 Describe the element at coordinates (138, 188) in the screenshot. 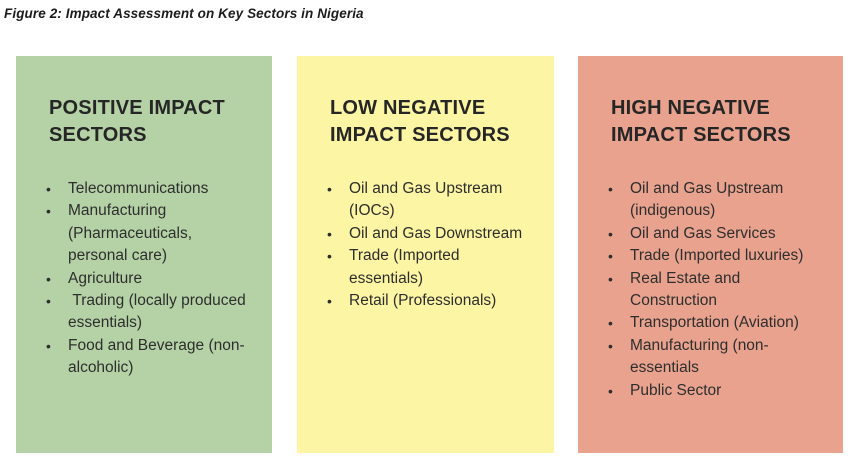

I see `sector-name: Telecommunications` at that location.